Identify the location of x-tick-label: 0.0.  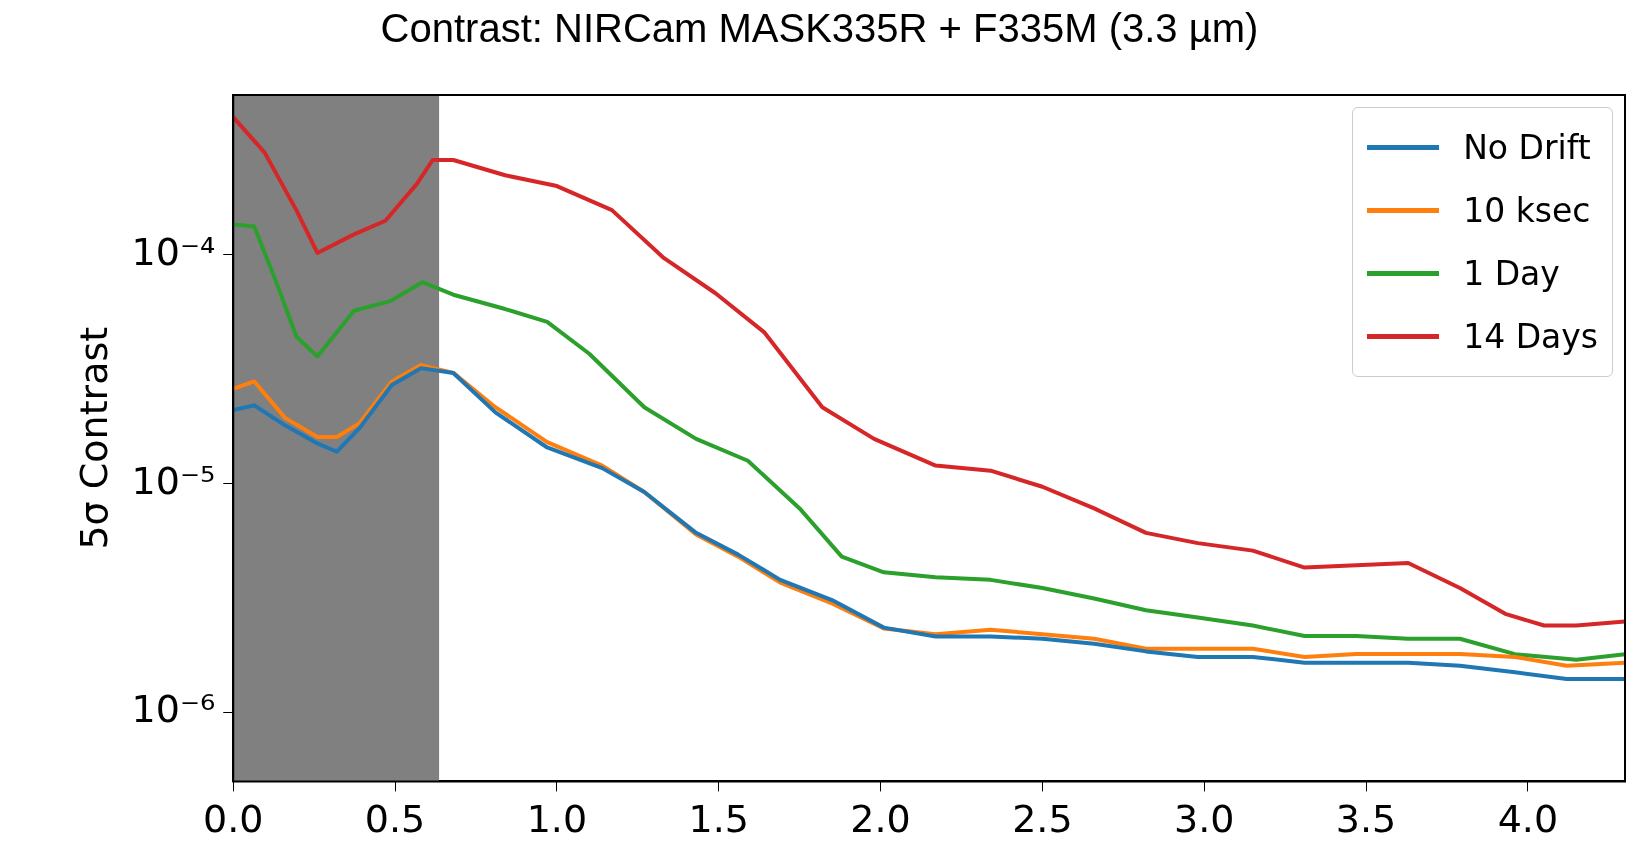
(233, 819).